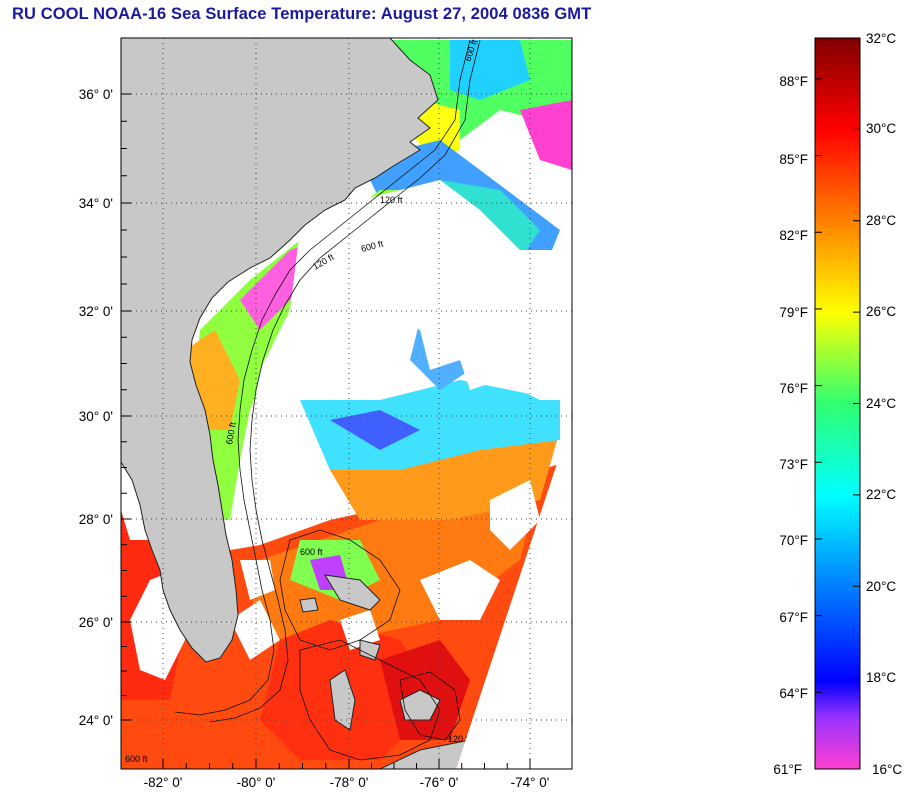 The image size is (913, 793). What do you see at coordinates (793, 464) in the screenshot?
I see `fahrenheit-label: 73°F` at bounding box center [793, 464].